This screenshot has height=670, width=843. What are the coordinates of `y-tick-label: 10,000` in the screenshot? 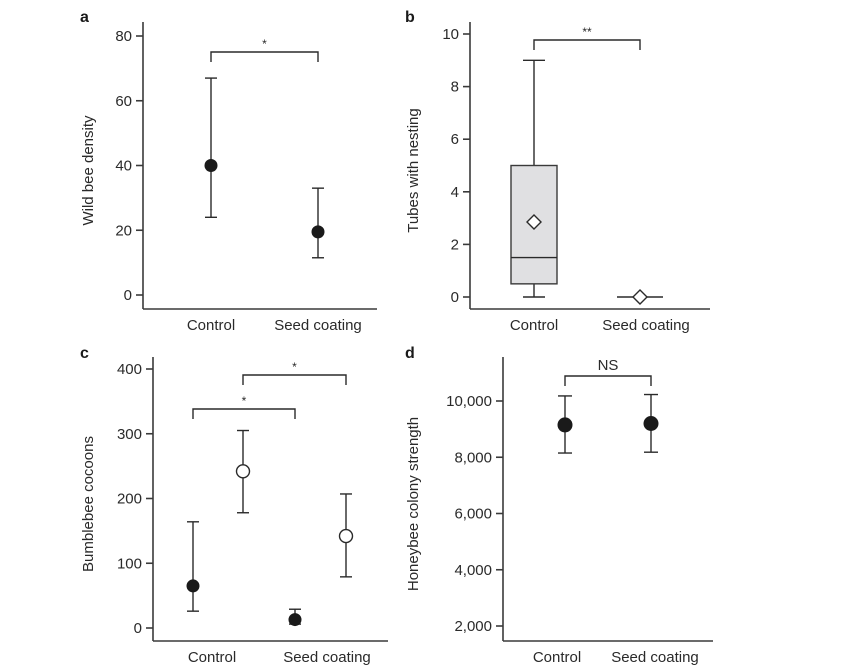 It's located at (469, 401).